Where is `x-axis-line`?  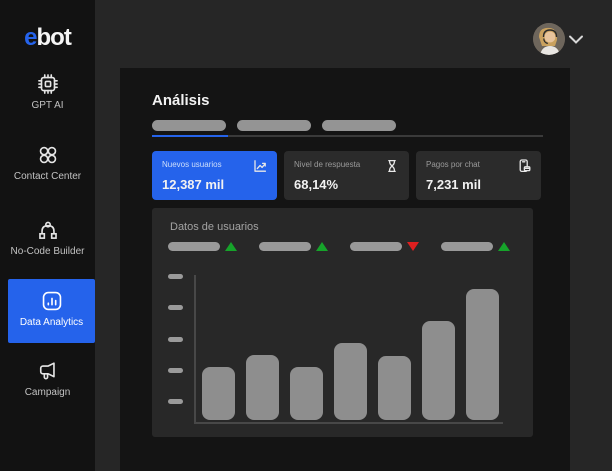 x-axis-line is located at coordinates (348, 423).